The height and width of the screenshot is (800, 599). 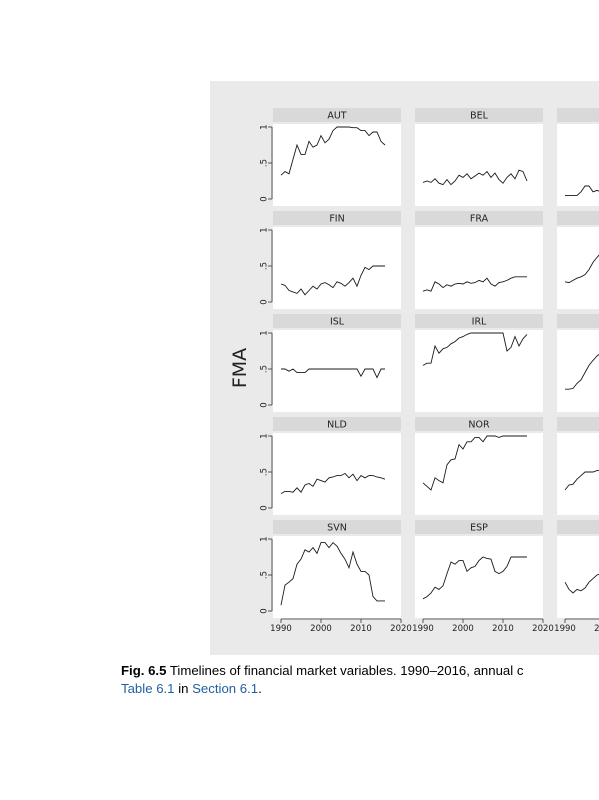 I want to click on panel-title: BEL, so click(x=479, y=116).